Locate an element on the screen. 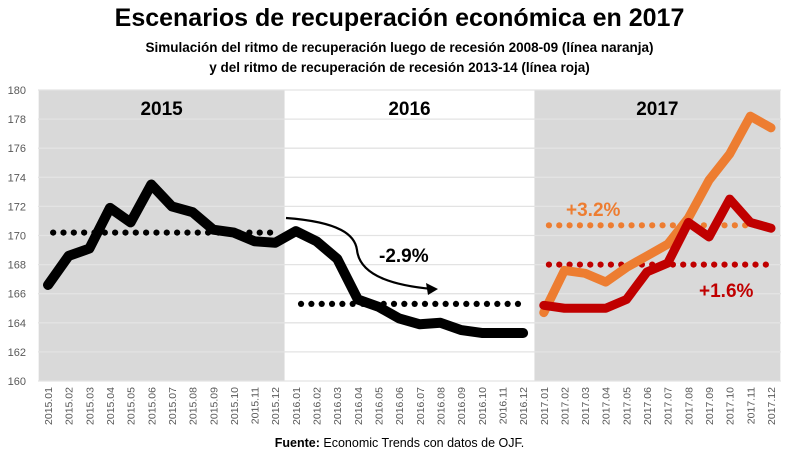 The height and width of the screenshot is (459, 799). x-tick-label: 2015.04 is located at coordinates (111, 406).